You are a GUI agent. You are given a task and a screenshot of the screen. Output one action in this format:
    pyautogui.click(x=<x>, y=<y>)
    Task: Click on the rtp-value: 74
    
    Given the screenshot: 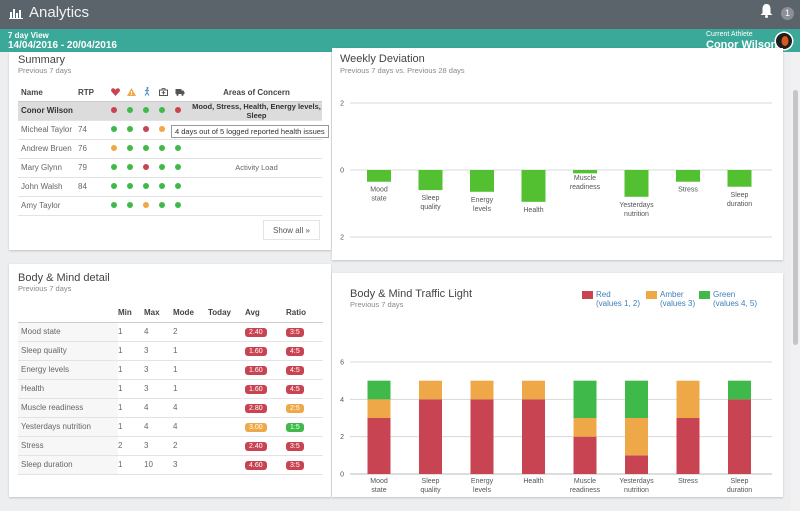 What is the action you would take?
    pyautogui.click(x=94, y=130)
    